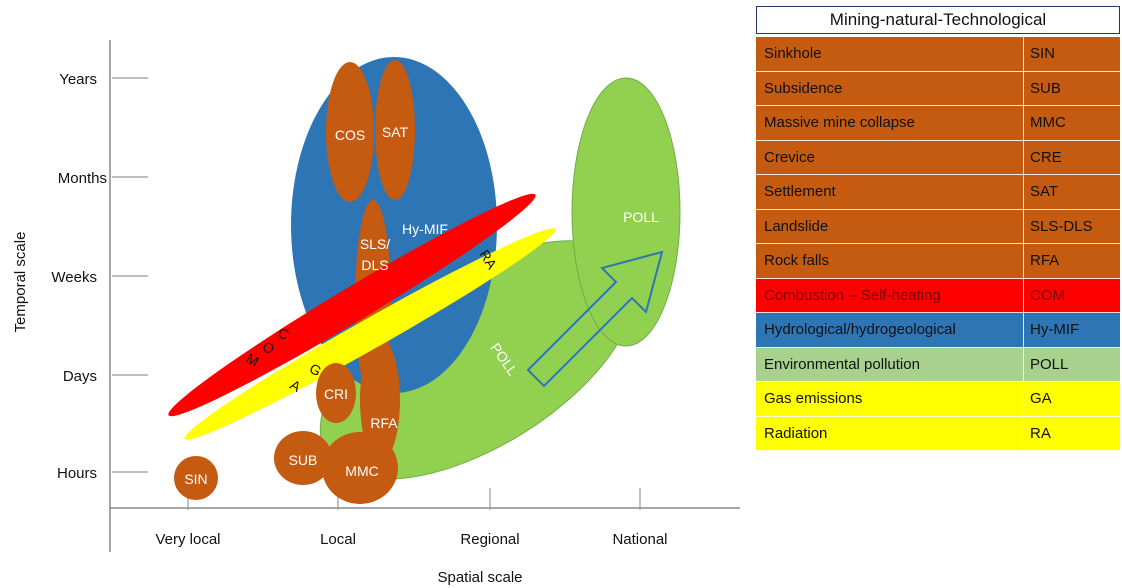 The image size is (1122, 588). What do you see at coordinates (938, 20) in the screenshot?
I see `legend-title: Mining-natural-Technological` at bounding box center [938, 20].